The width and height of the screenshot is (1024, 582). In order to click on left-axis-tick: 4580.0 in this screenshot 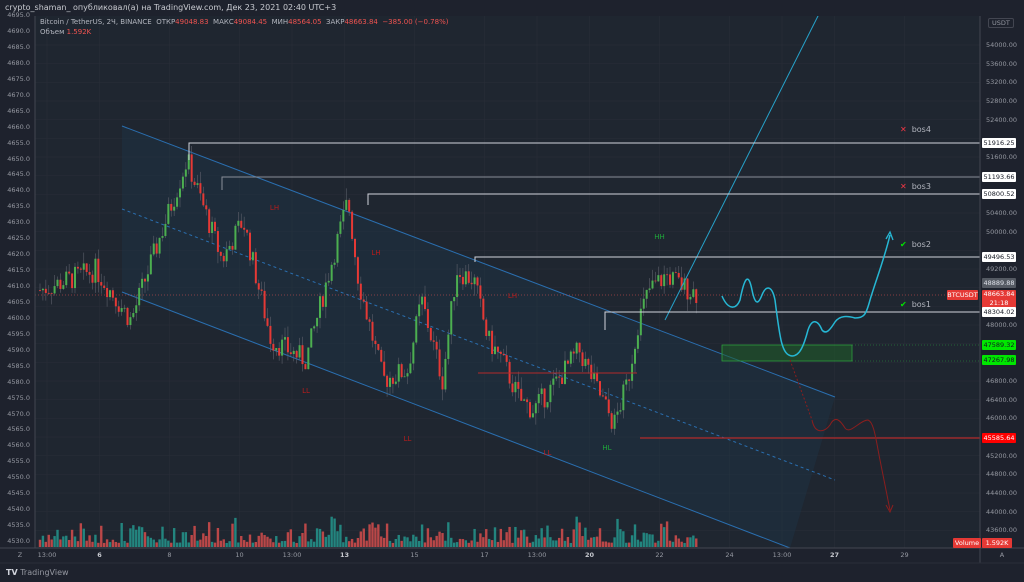, I will do `click(18, 381)`.